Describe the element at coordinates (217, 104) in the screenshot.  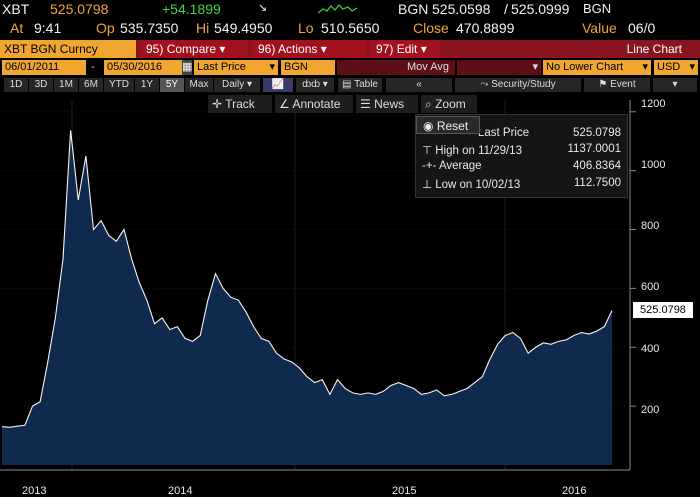
I see `crosshair-icon: ✛` at that location.